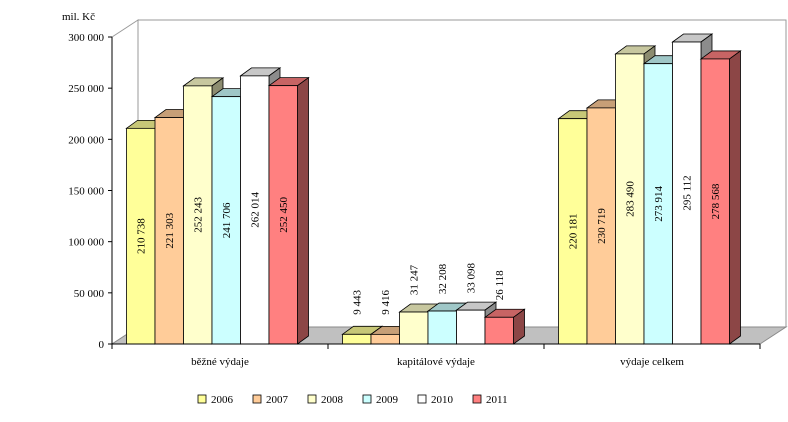  What do you see at coordinates (472, 278) in the screenshot?
I see `bar-value-label: 33 098` at bounding box center [472, 278].